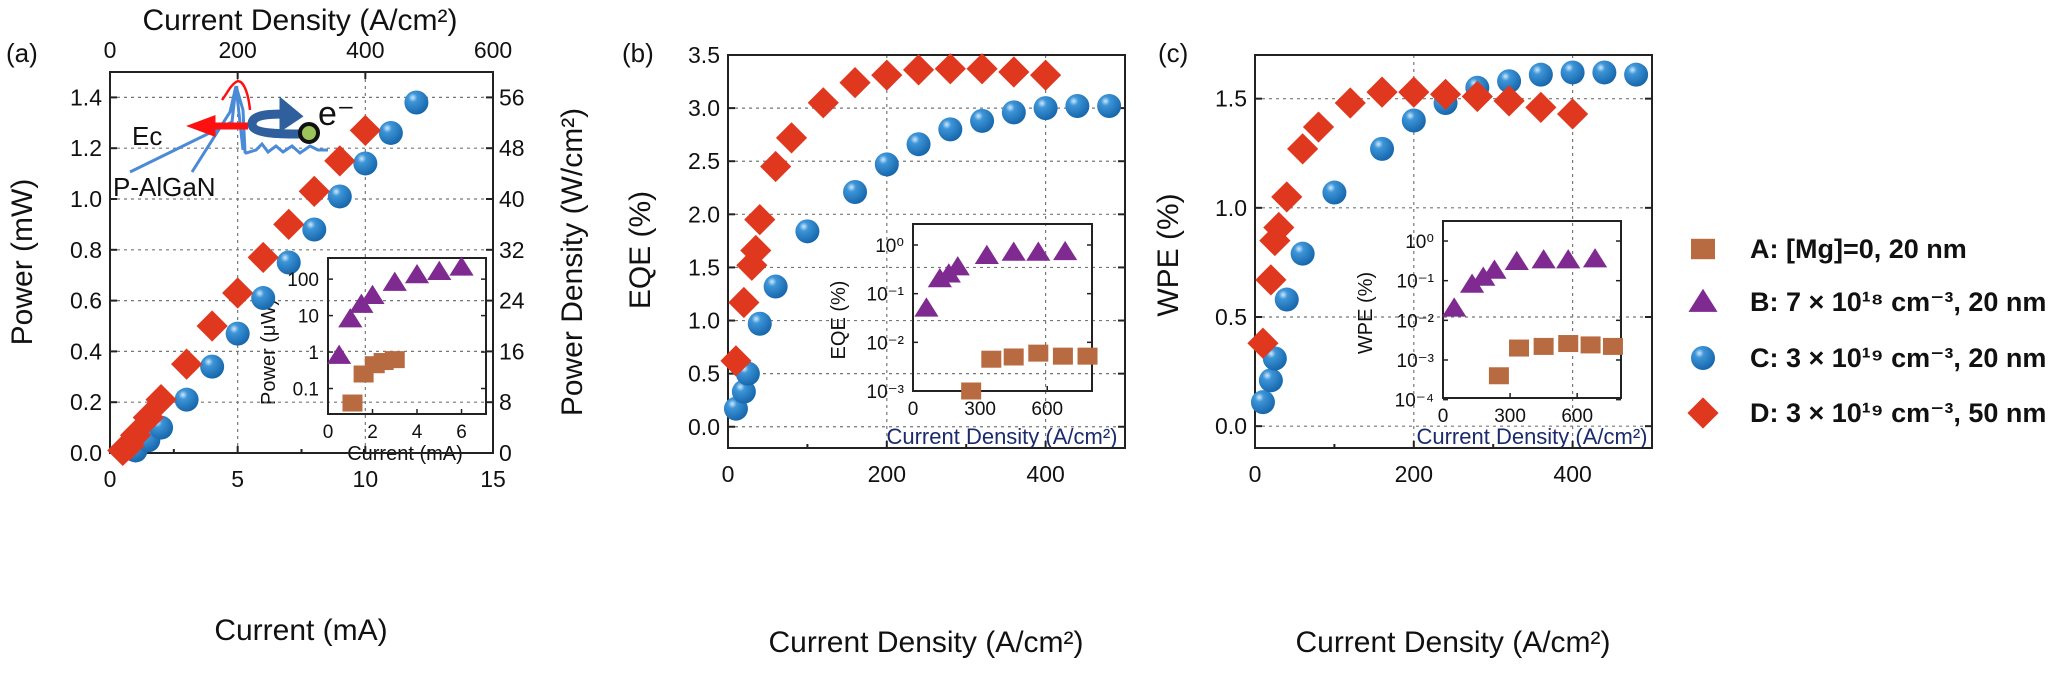 The height and width of the screenshot is (674, 2070). Describe the element at coordinates (1173, 53) in the screenshot. I see `panel-label-c: (c)` at that location.